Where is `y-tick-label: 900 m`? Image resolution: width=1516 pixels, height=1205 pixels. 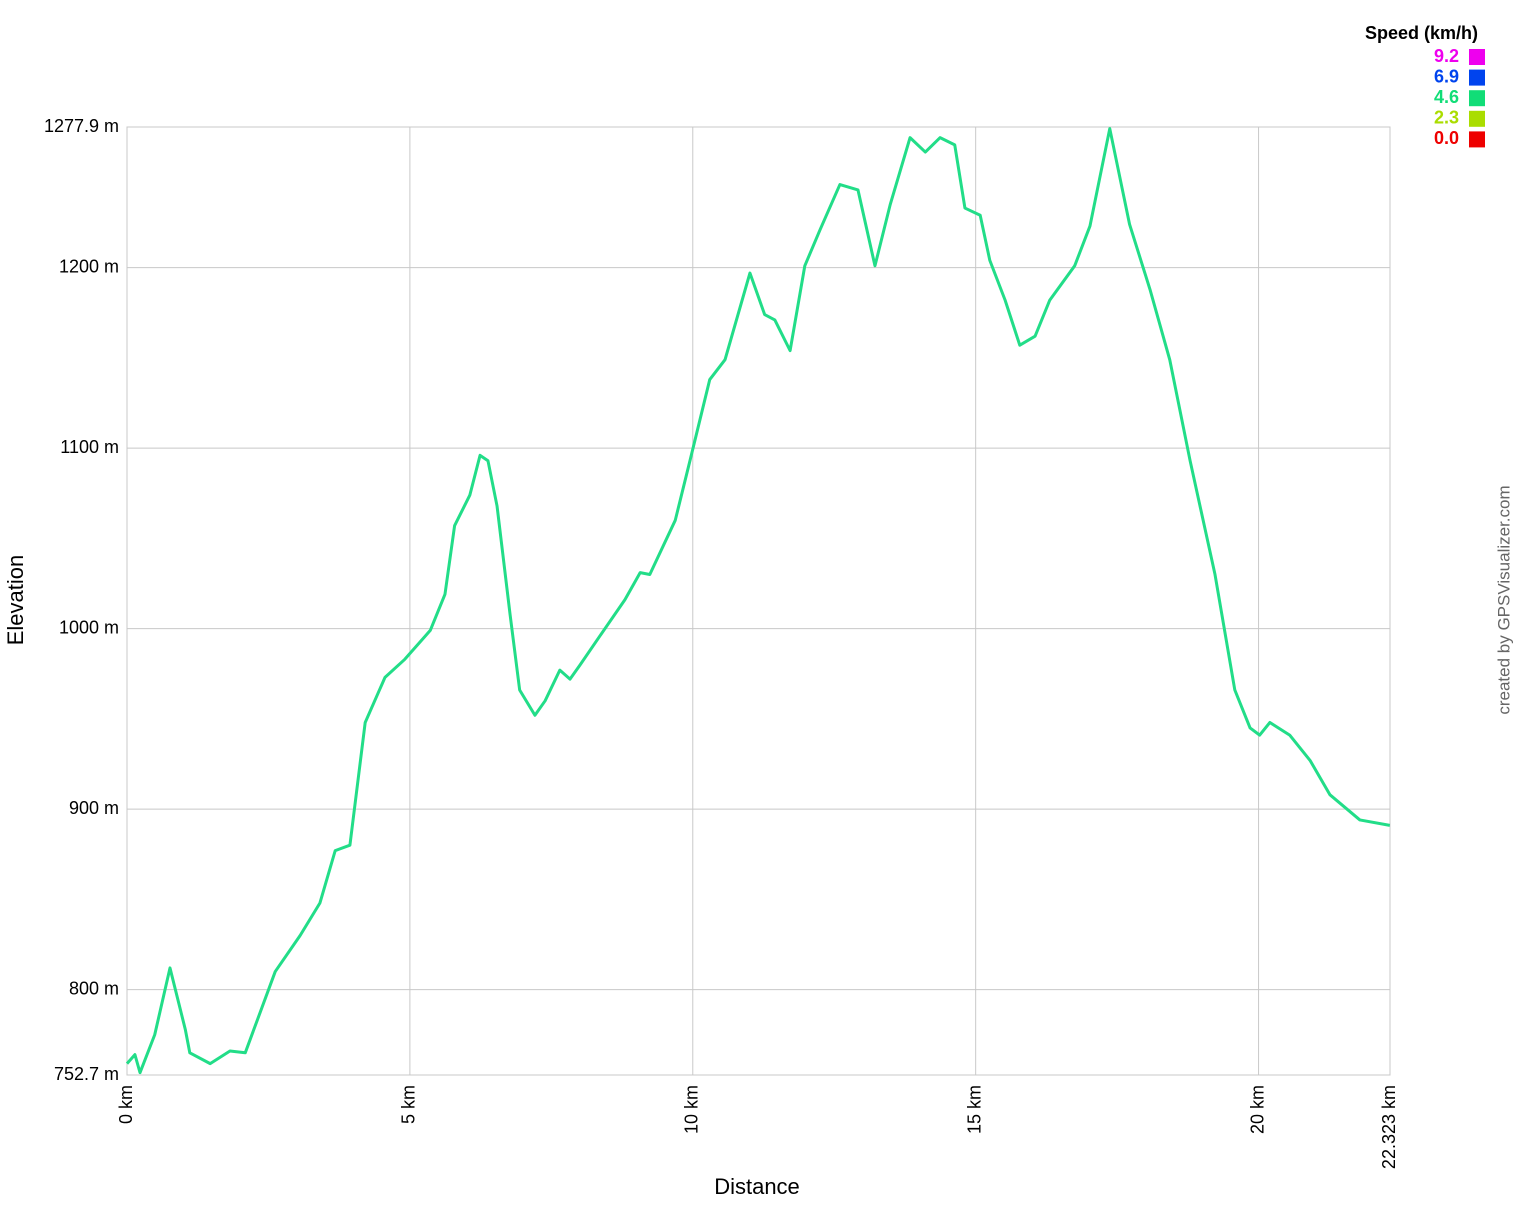 y-tick-label: 900 m is located at coordinates (94, 808).